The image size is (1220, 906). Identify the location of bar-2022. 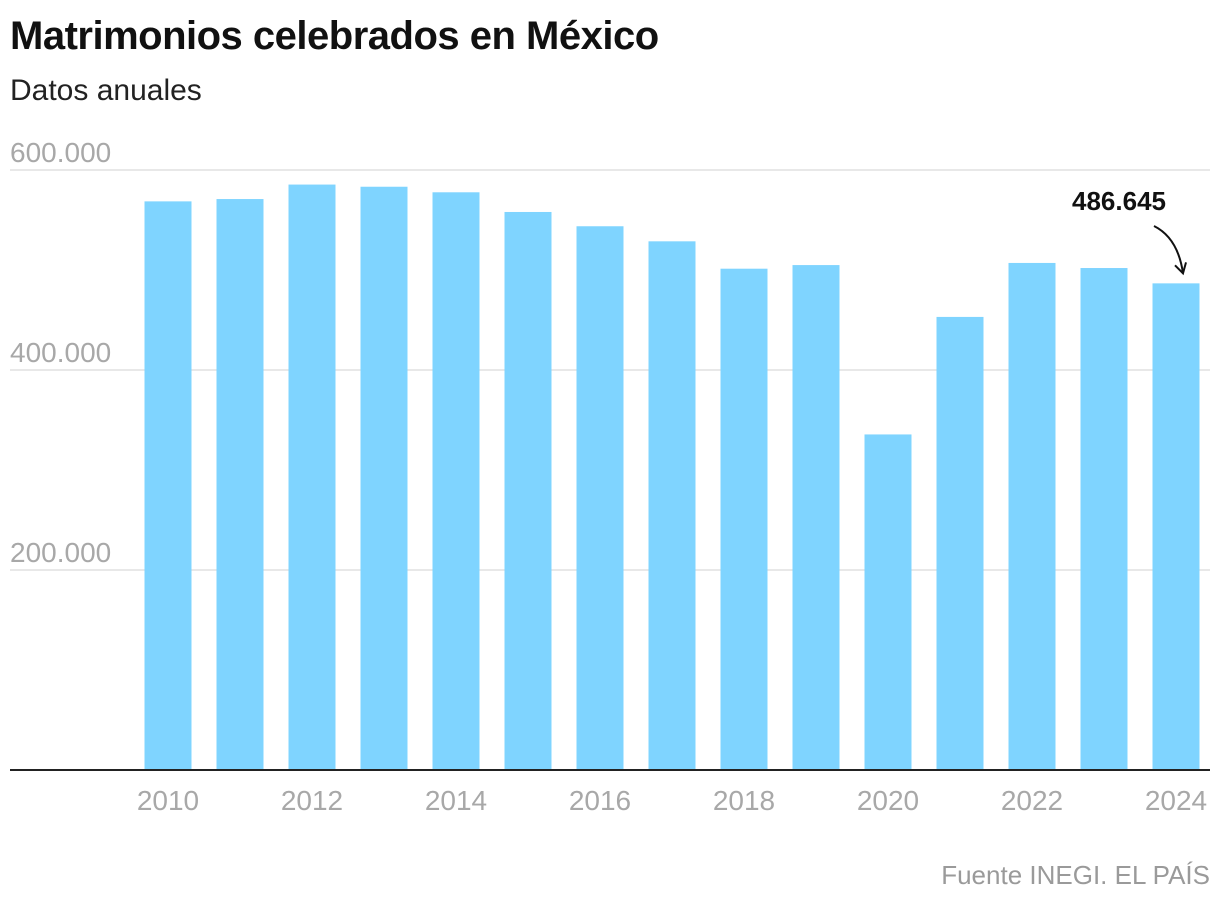
(1032, 516).